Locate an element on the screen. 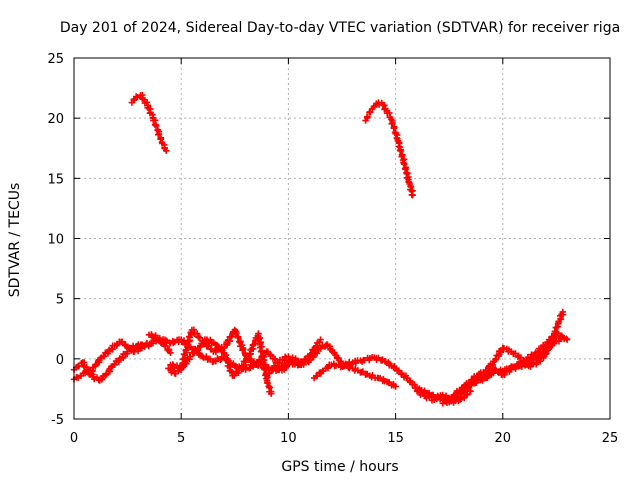  x-tick-label: 20 is located at coordinates (503, 438).